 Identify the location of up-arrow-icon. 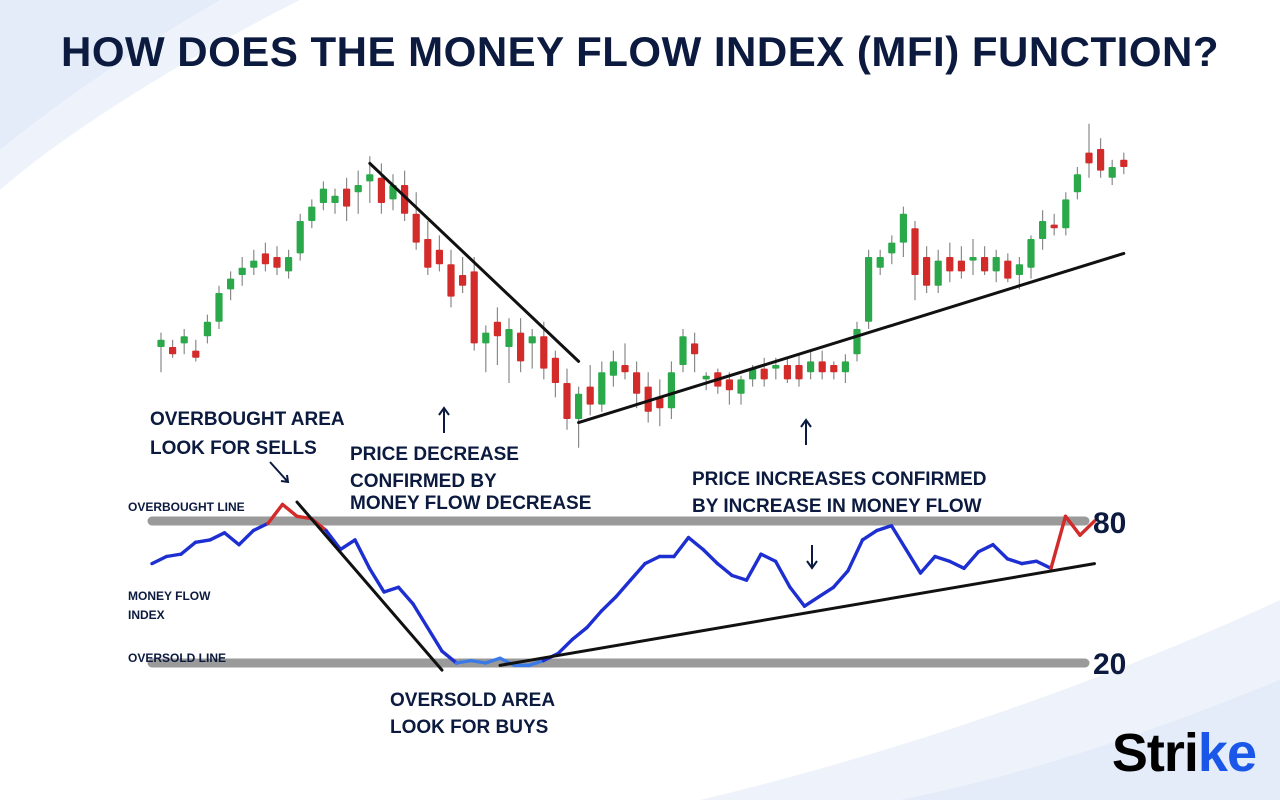
(806, 431).